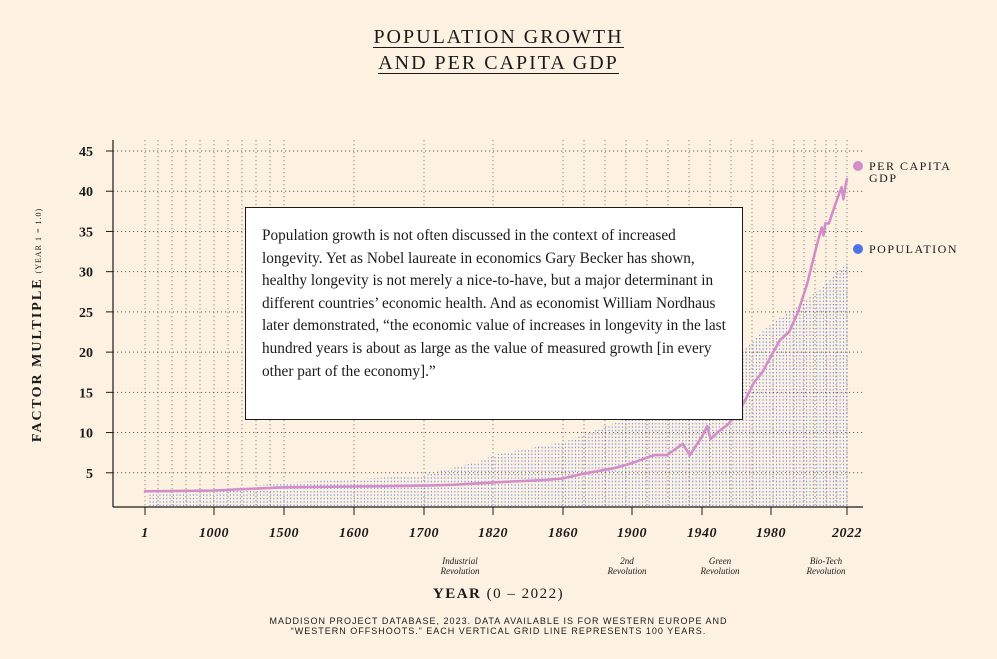  I want to click on x-tick-label: 1600, so click(354, 533).